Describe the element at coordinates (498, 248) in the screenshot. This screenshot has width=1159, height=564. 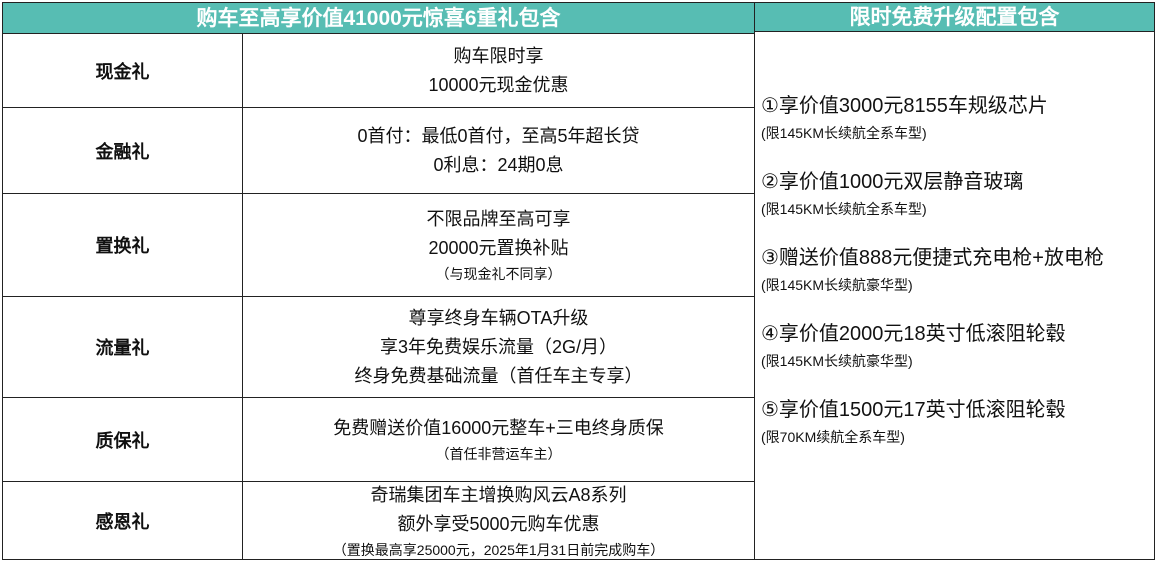
I see `gift-line: 20000元置换补贴` at that location.